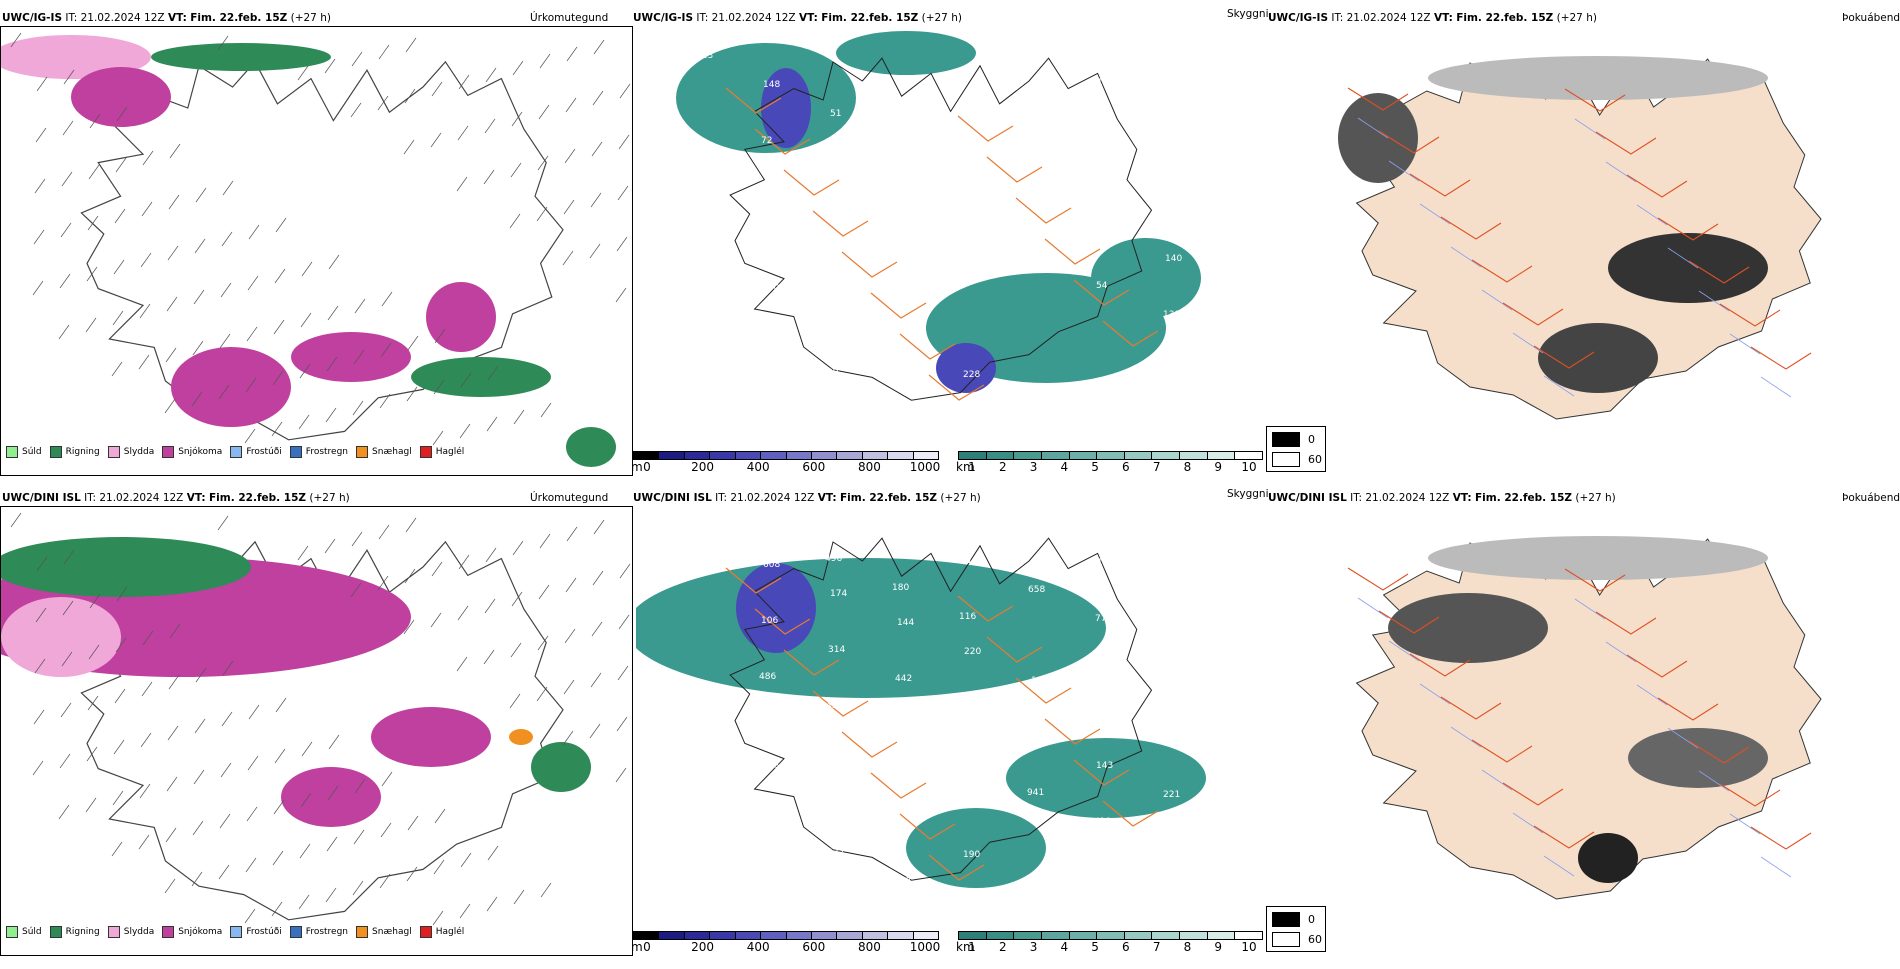 The width and height of the screenshot is (1900, 969). I want to click on colorbar-tick: 6, so click(1126, 947).